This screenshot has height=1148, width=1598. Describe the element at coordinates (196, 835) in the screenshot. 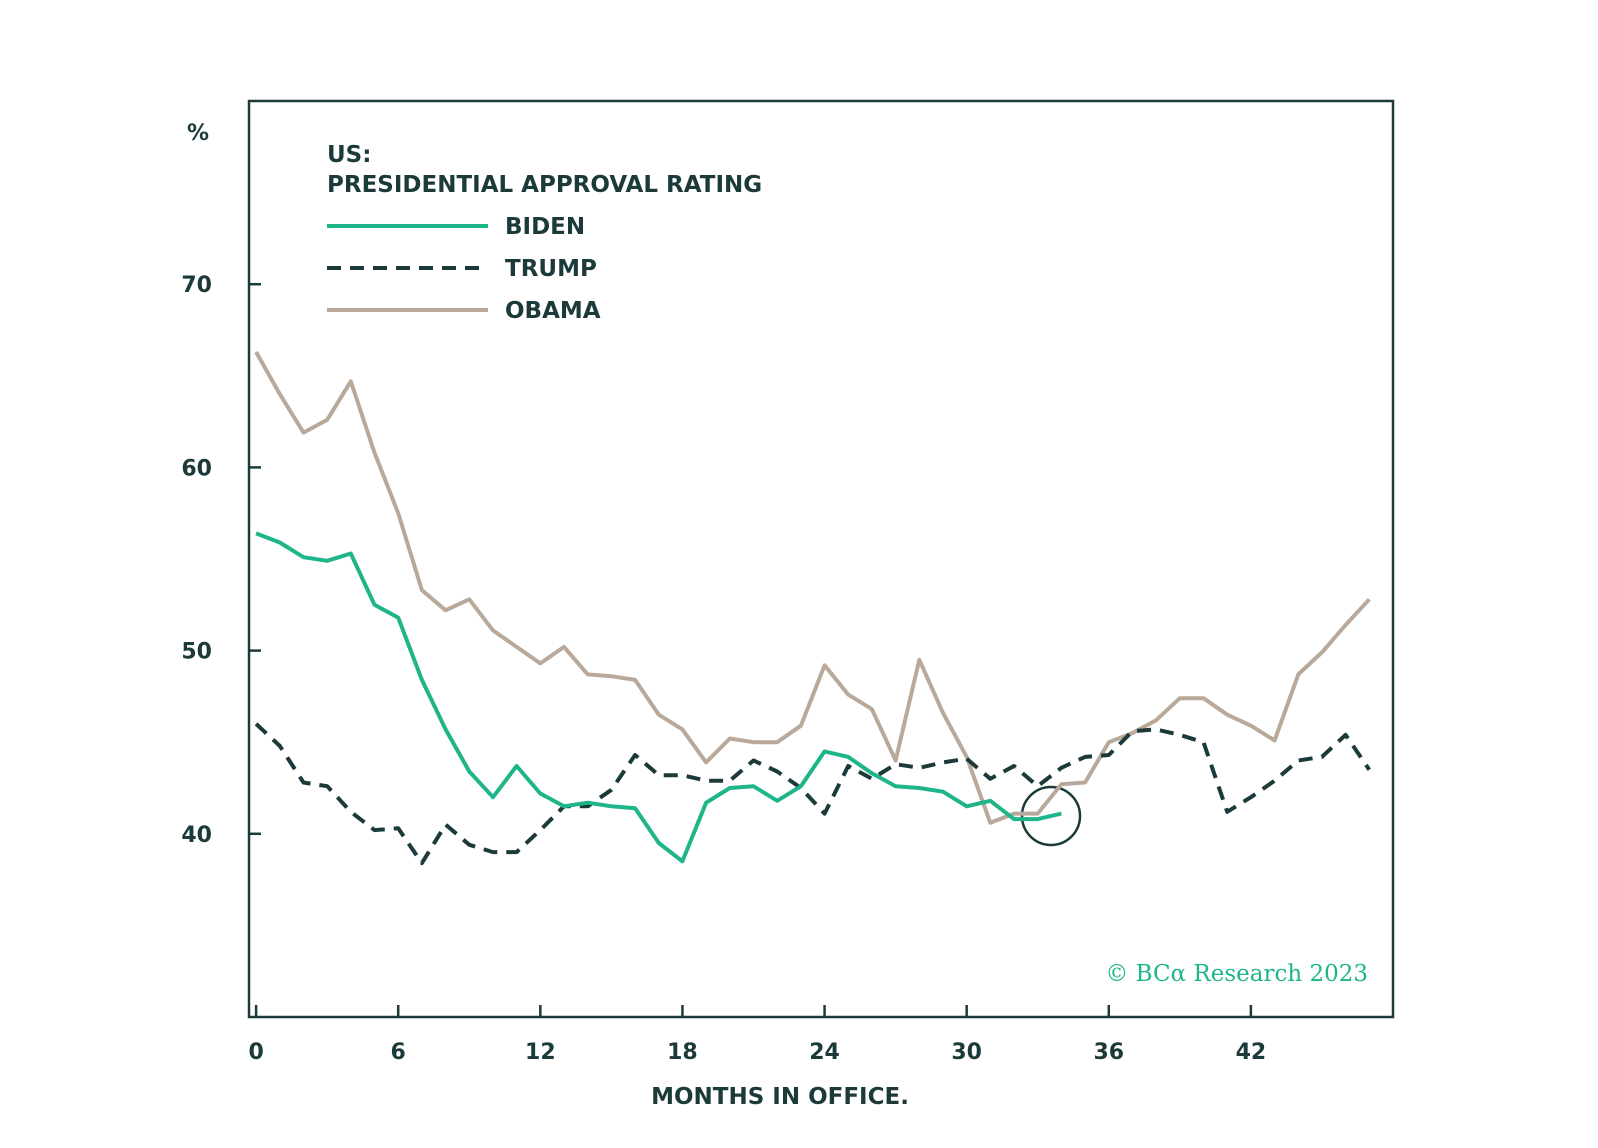

I see `y-tick-label: 40` at that location.